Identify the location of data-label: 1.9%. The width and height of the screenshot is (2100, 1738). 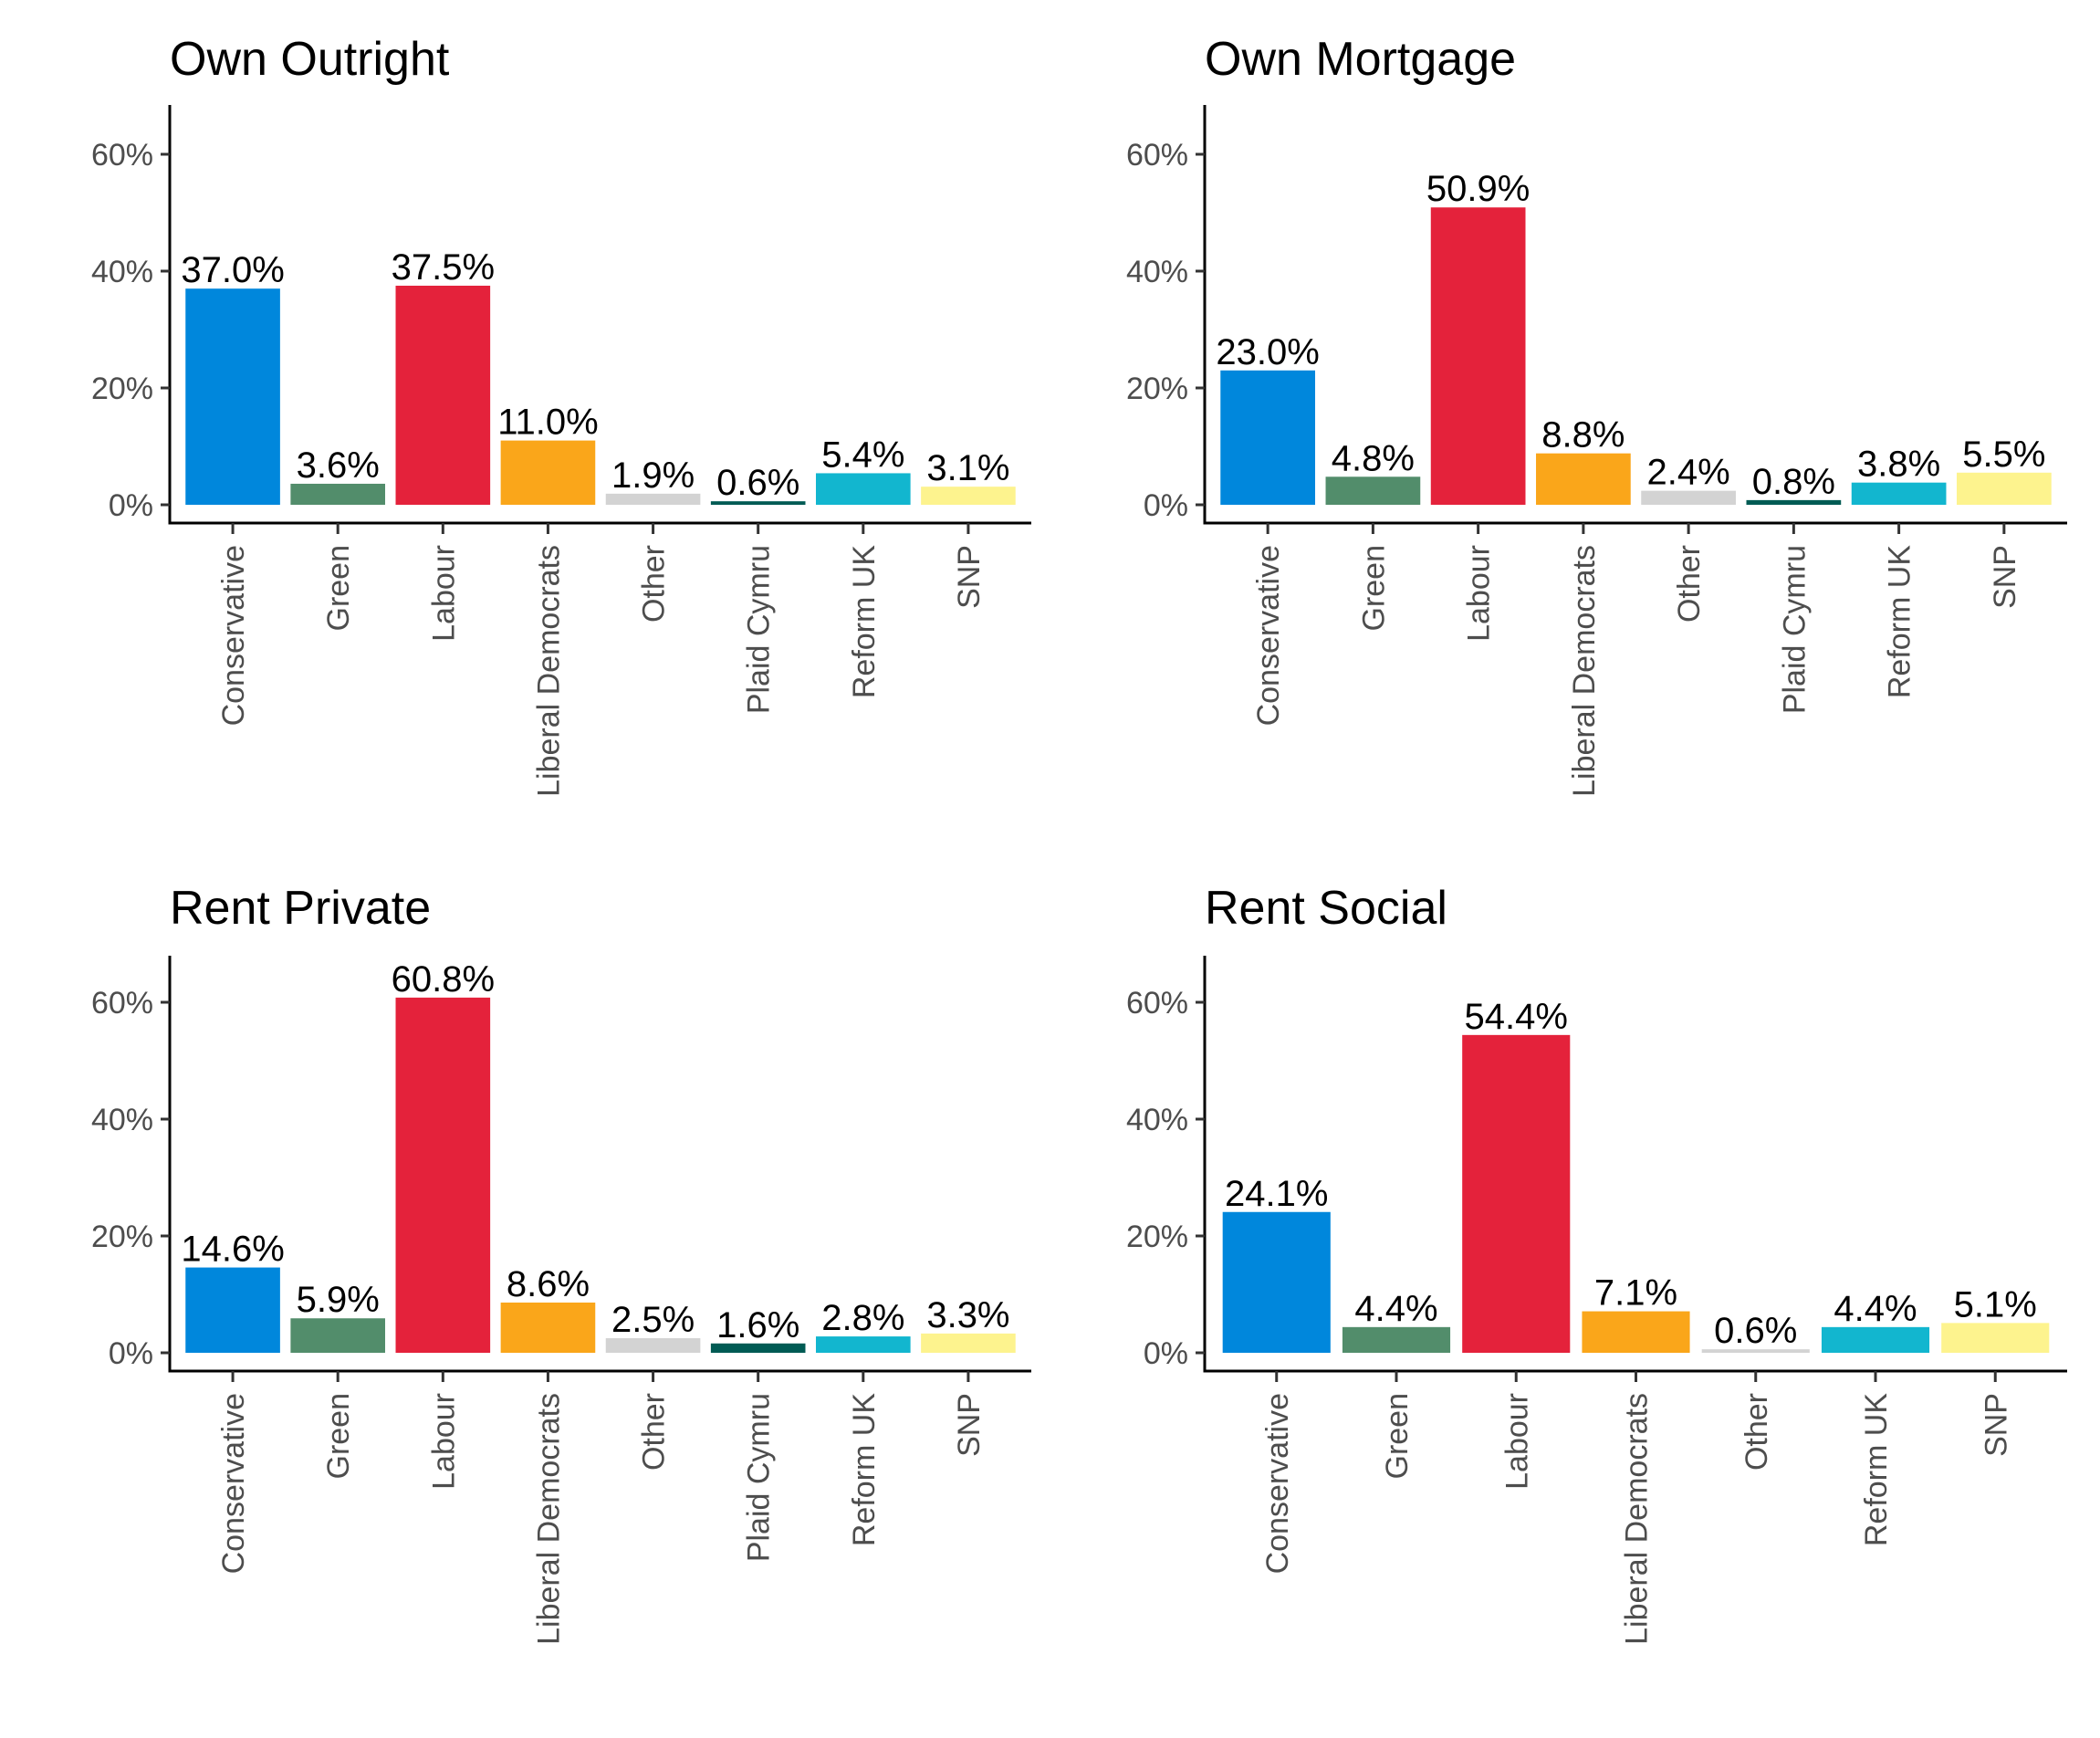
(653, 475).